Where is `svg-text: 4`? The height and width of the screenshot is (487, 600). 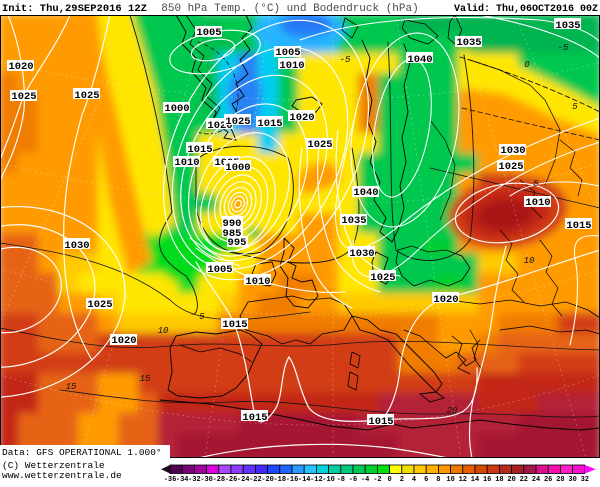 svg-text: 4 is located at coordinates (414, 479).